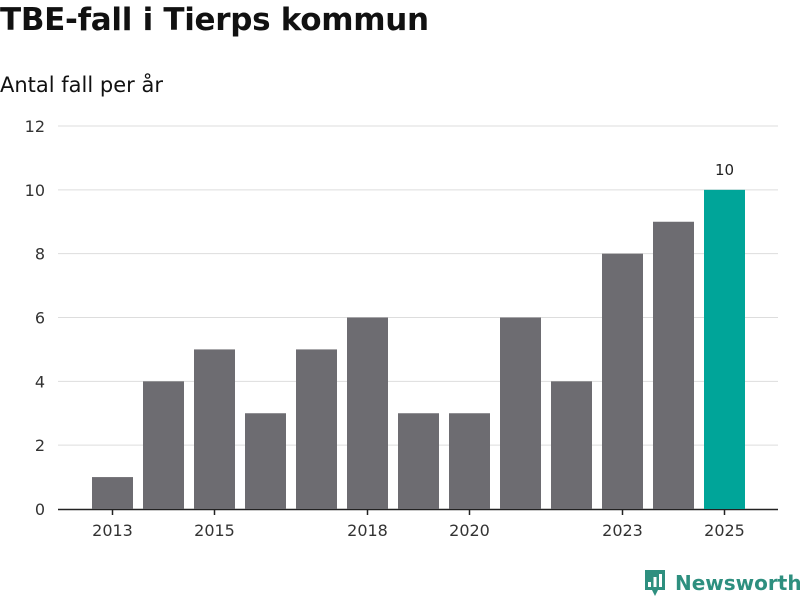  What do you see at coordinates (418, 461) in the screenshot?
I see `bar-2019` at bounding box center [418, 461].